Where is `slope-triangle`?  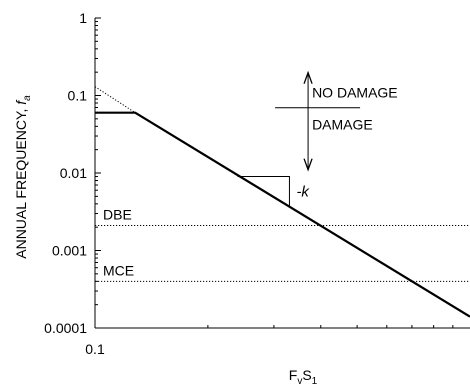 slope-triangle is located at coordinates (263, 191).